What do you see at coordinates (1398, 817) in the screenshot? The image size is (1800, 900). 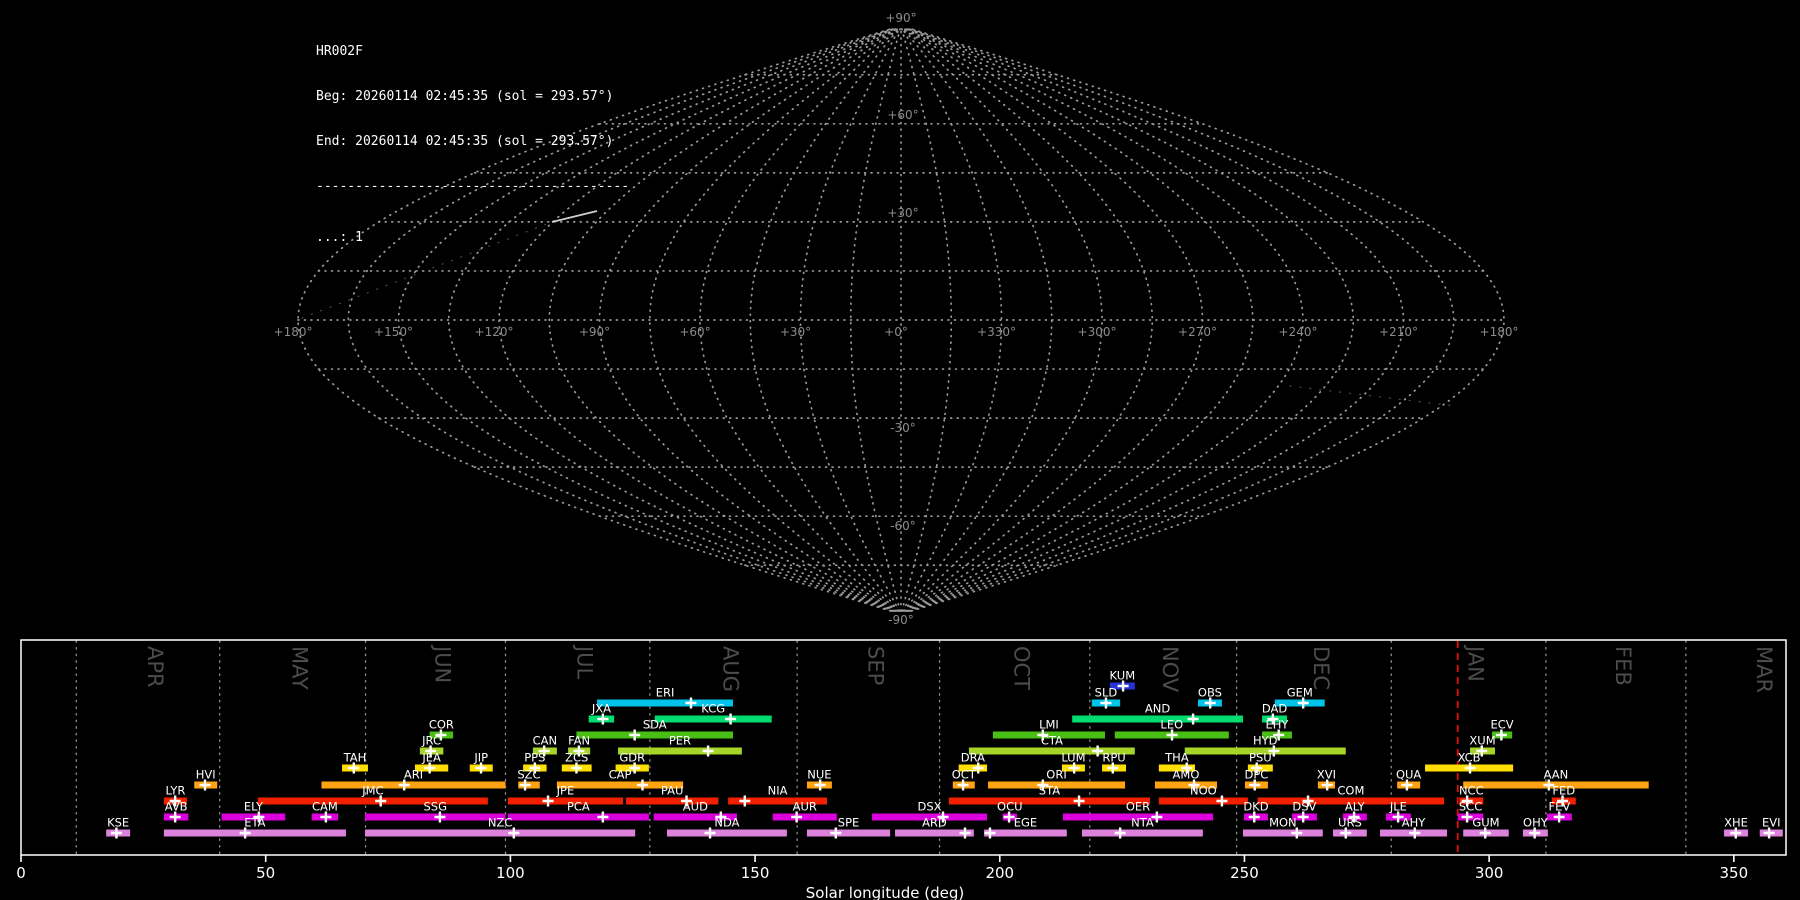 I see `shower-peak-JLE` at bounding box center [1398, 817].